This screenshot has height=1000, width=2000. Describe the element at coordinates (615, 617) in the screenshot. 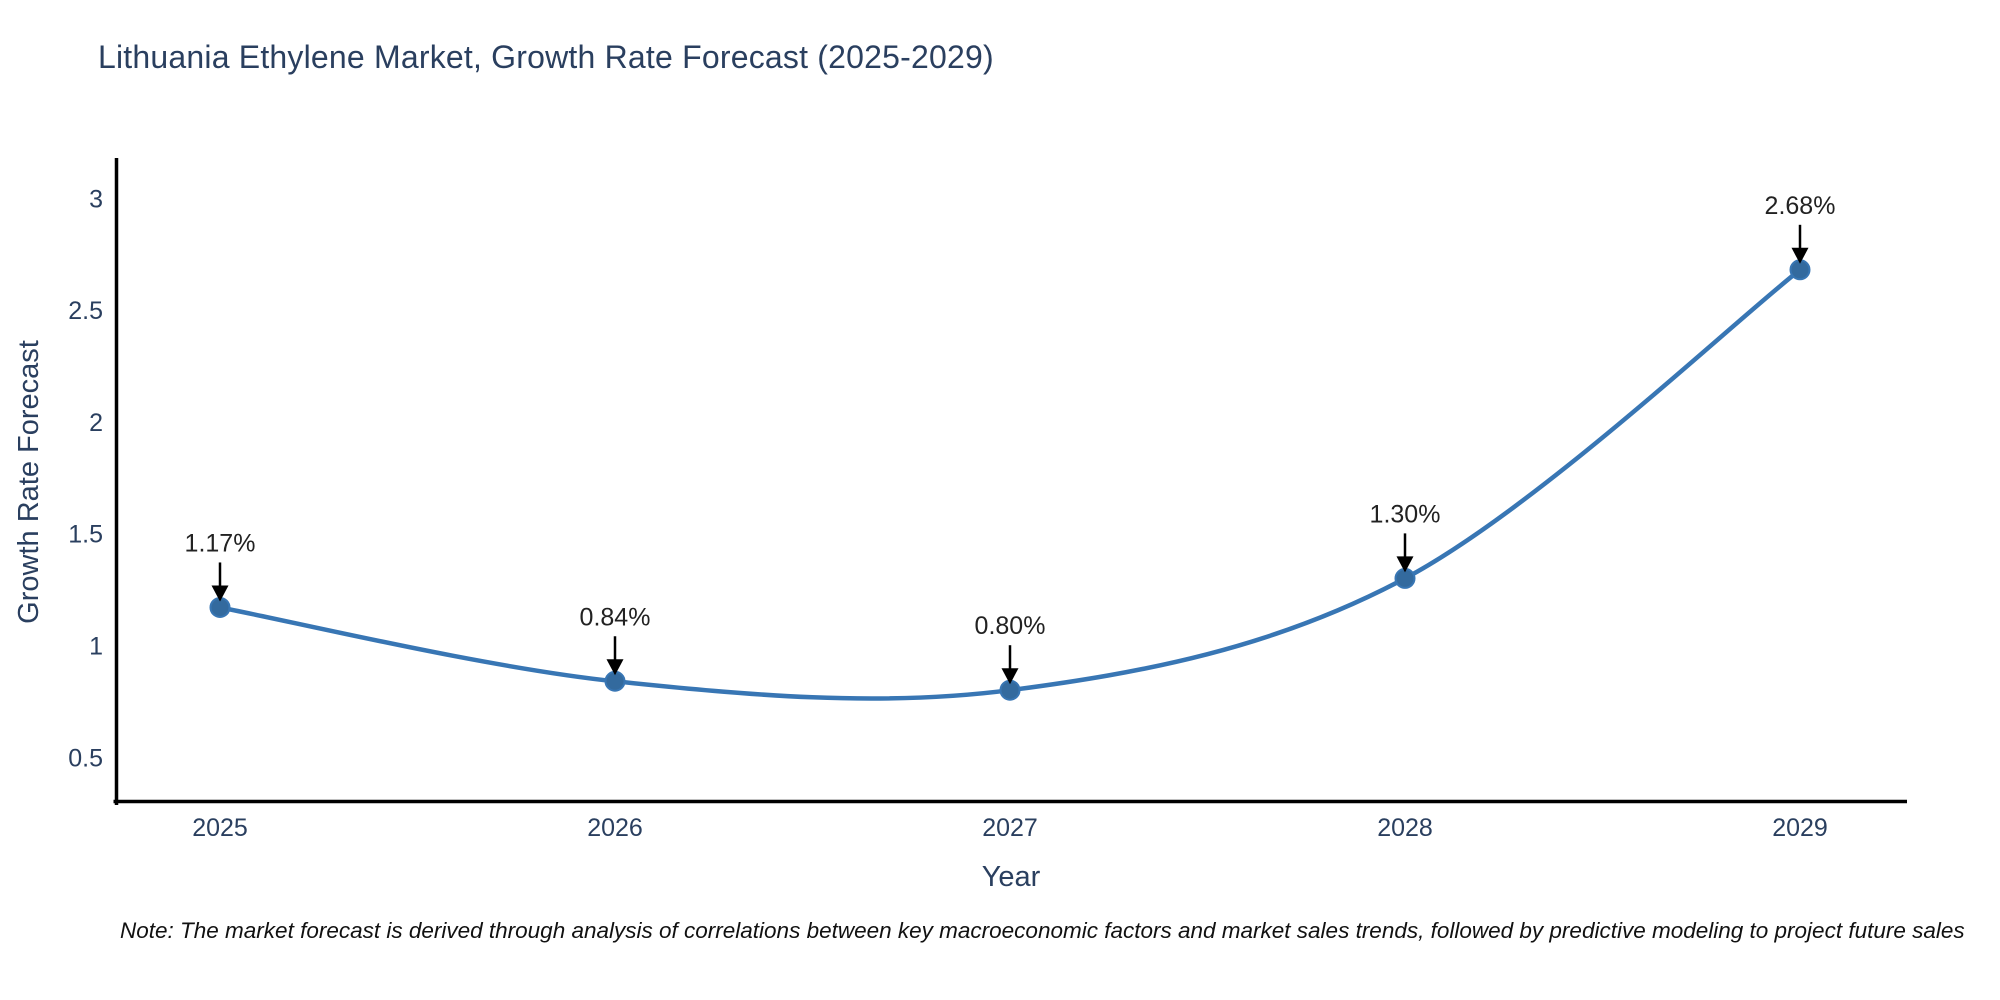

I see `point-annotation: 0.84%` at that location.